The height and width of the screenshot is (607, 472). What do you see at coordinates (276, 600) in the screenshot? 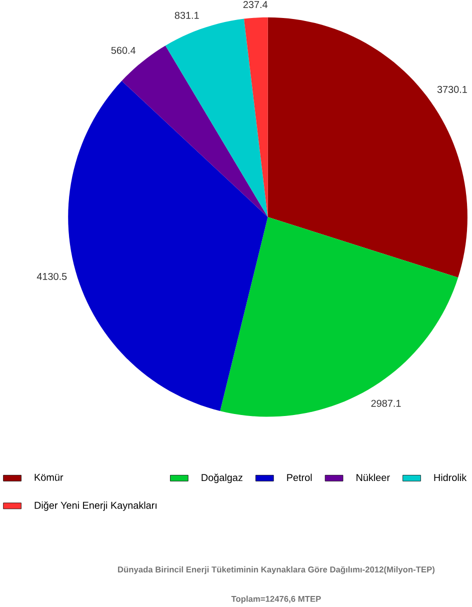
I see `text: Toplam=12476,6 MTEP` at bounding box center [276, 600].